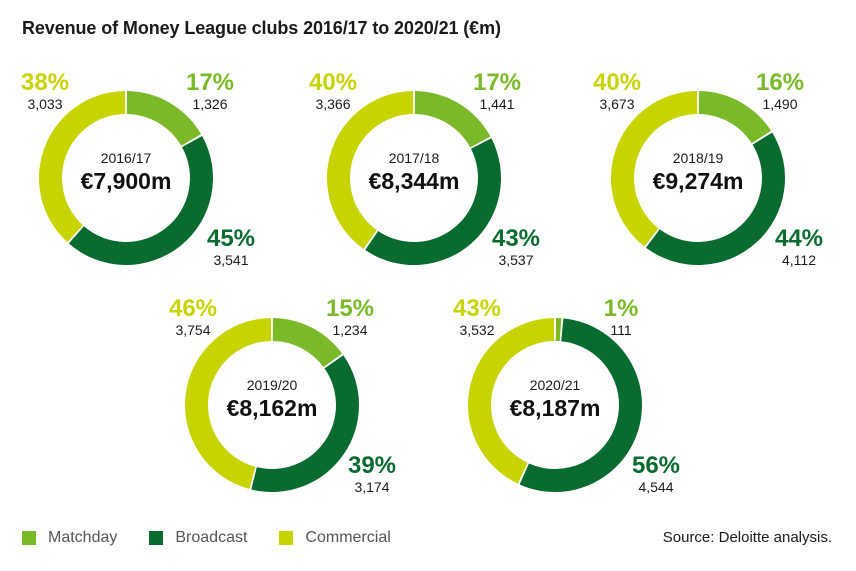 The height and width of the screenshot is (571, 856). I want to click on legend: Matchday Broadcast Commercial, so click(222, 538).